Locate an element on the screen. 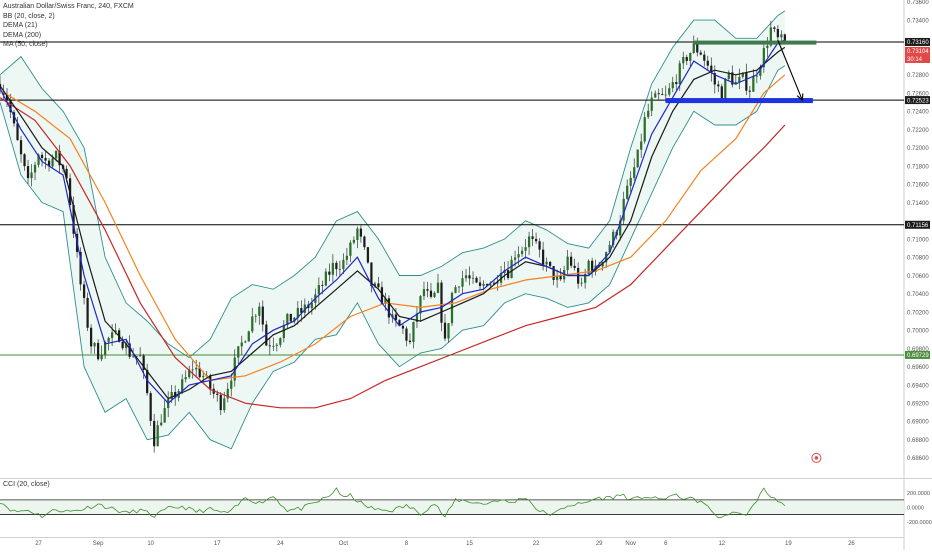  time-tick-label: 24 is located at coordinates (280, 544).